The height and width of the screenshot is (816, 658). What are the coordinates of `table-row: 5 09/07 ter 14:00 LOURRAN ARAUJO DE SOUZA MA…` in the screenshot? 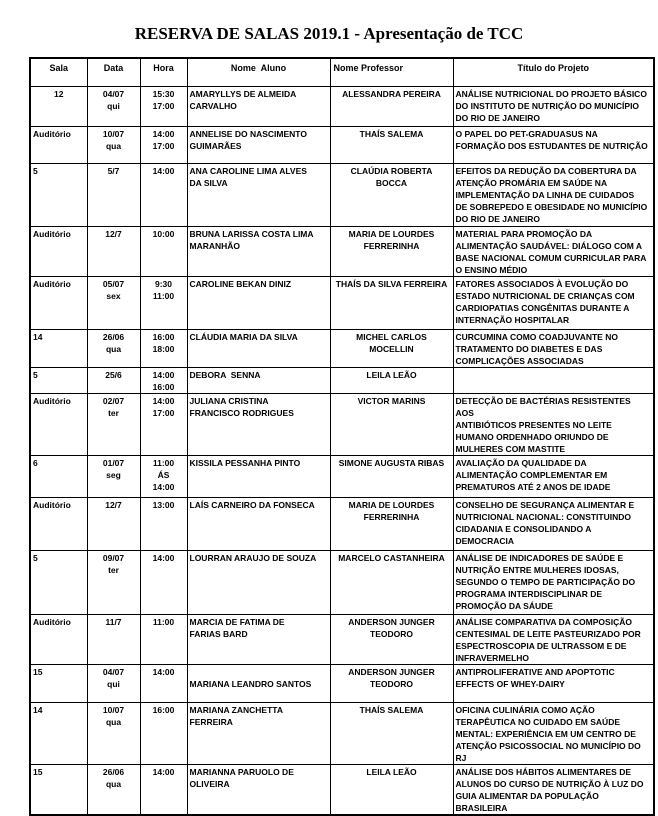 It's located at (342, 582).